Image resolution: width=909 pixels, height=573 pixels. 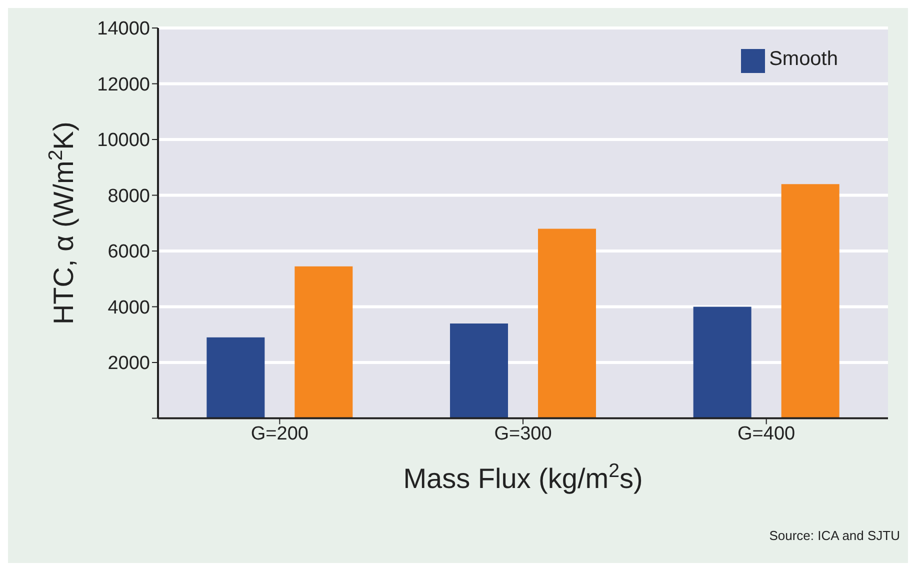 I want to click on legend-label: Smooth, so click(x=803, y=59).